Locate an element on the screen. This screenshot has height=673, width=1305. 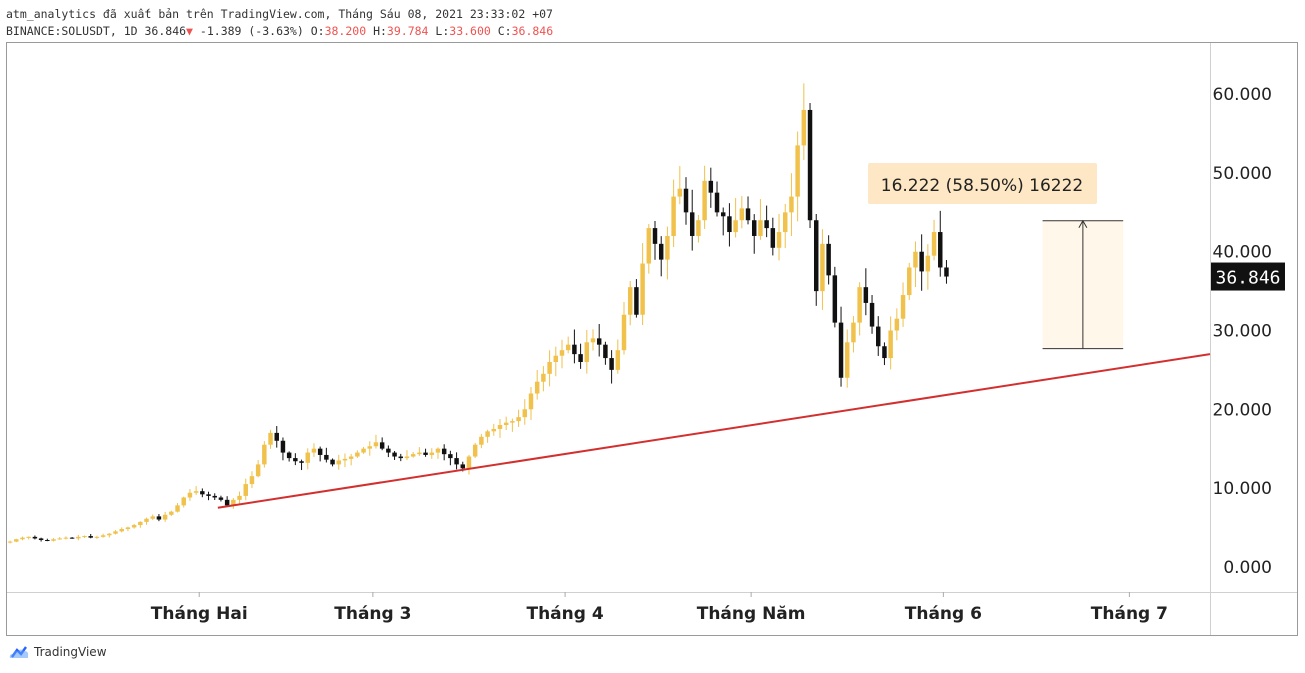
y-tick-label: 50.000 is located at coordinates (1242, 174).